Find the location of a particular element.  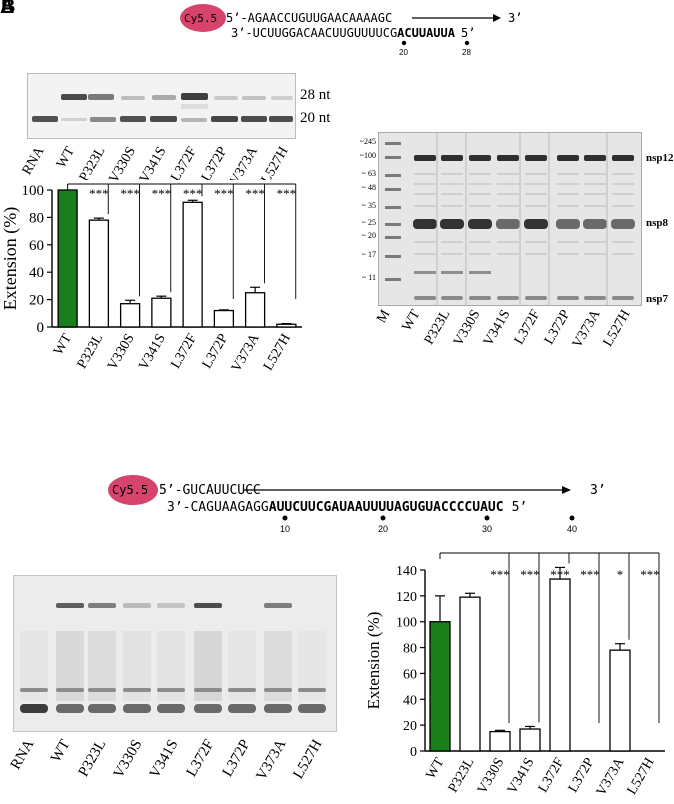

marker-label-30: 30 is located at coordinates (487, 529).